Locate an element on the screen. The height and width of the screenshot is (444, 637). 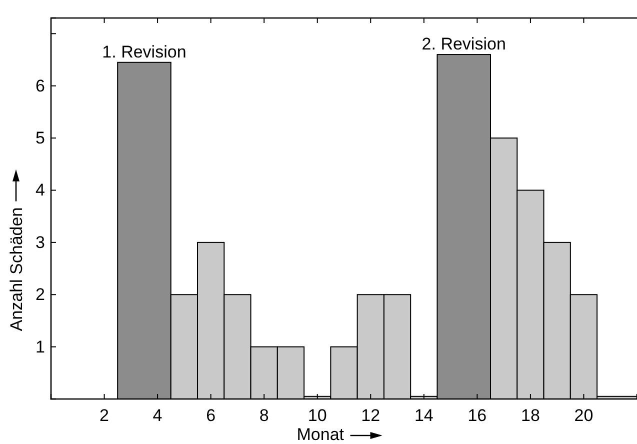
x-tick-label: 4 is located at coordinates (157, 416).